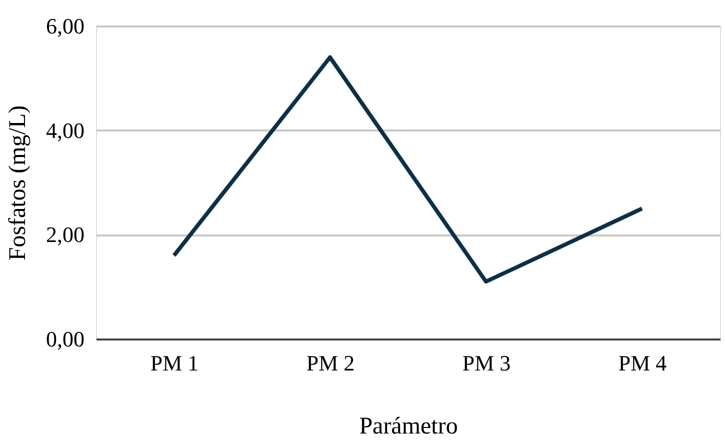  What do you see at coordinates (408, 427) in the screenshot?
I see `x-axis-title: Parámetro` at bounding box center [408, 427].